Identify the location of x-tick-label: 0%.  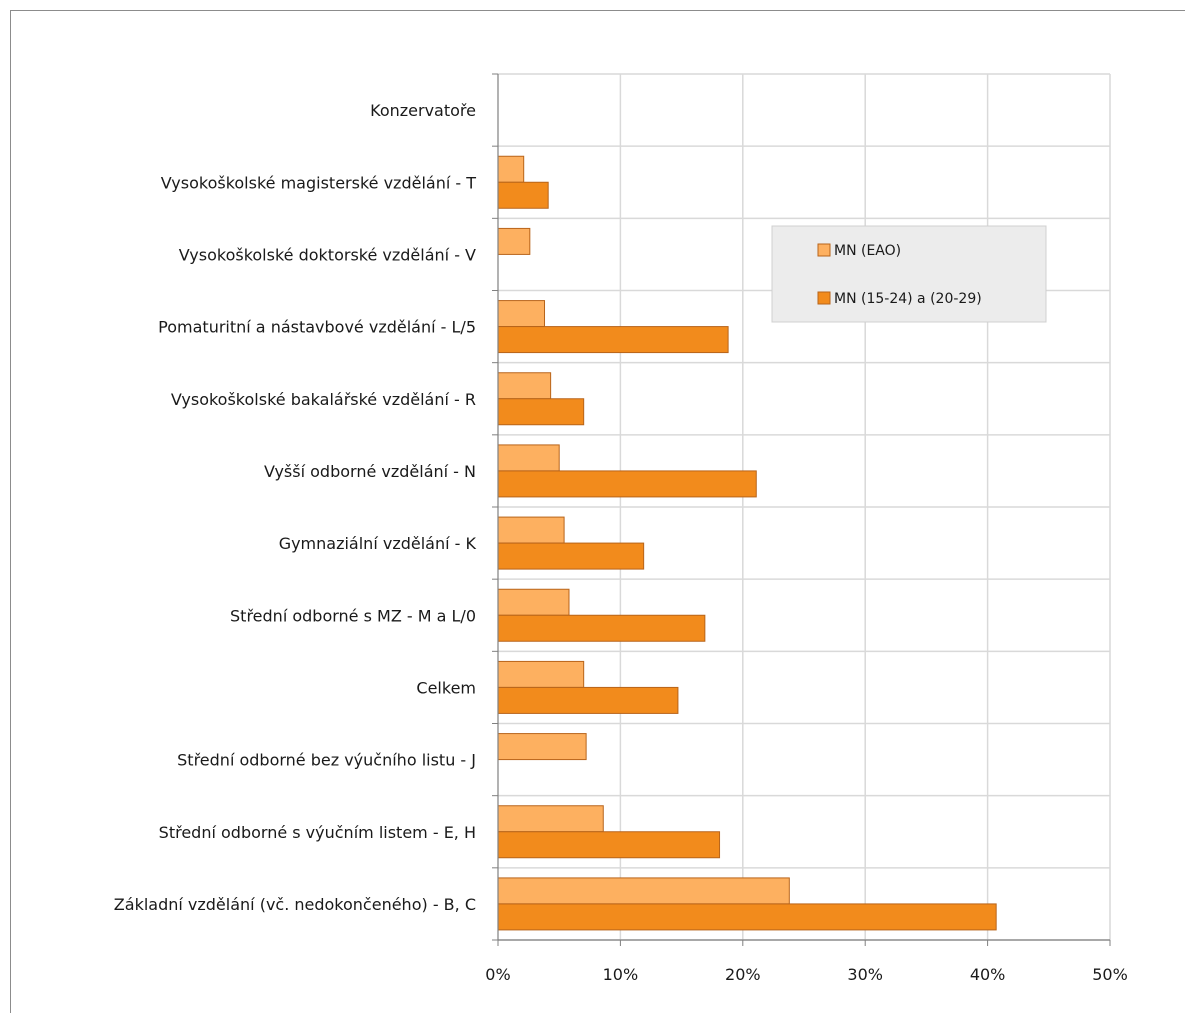
(497, 974).